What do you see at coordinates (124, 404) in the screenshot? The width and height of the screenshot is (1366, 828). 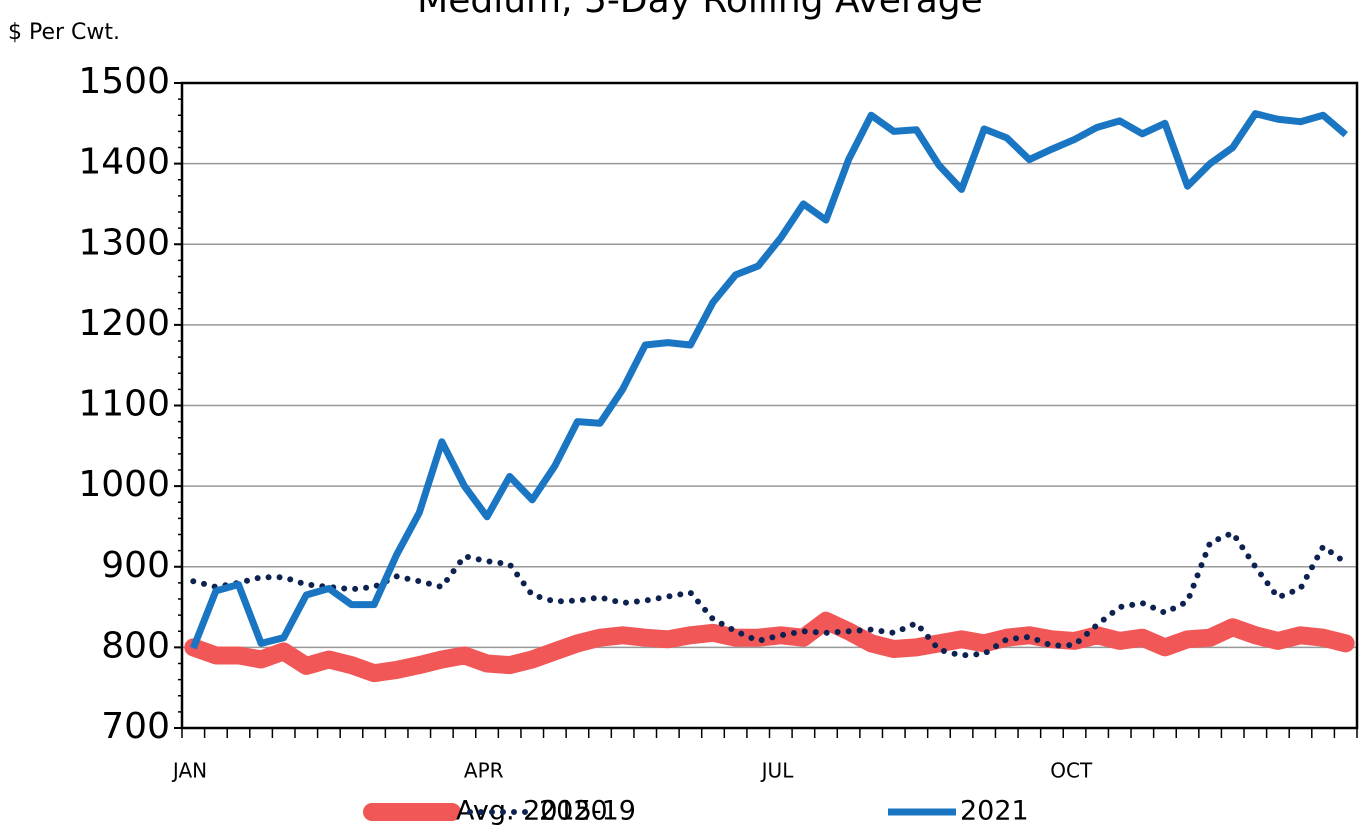 I see `y-tick-label: 1100` at bounding box center [124, 404].